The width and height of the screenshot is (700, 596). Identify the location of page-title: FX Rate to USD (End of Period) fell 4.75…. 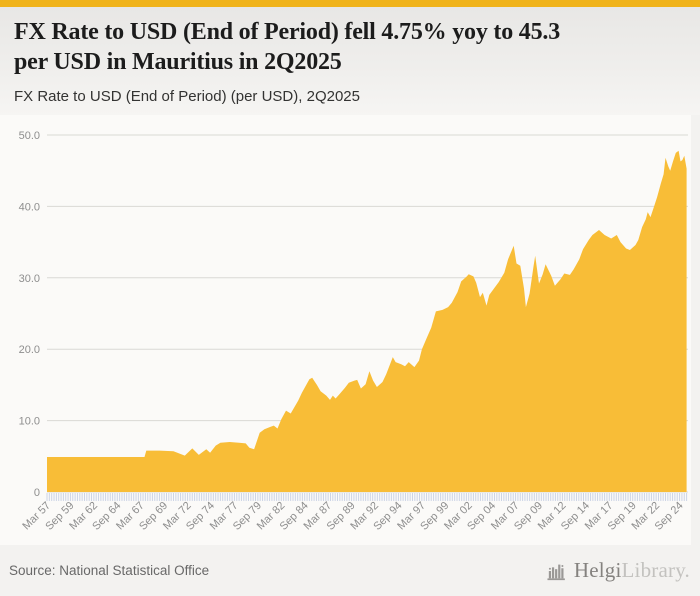
(287, 47).